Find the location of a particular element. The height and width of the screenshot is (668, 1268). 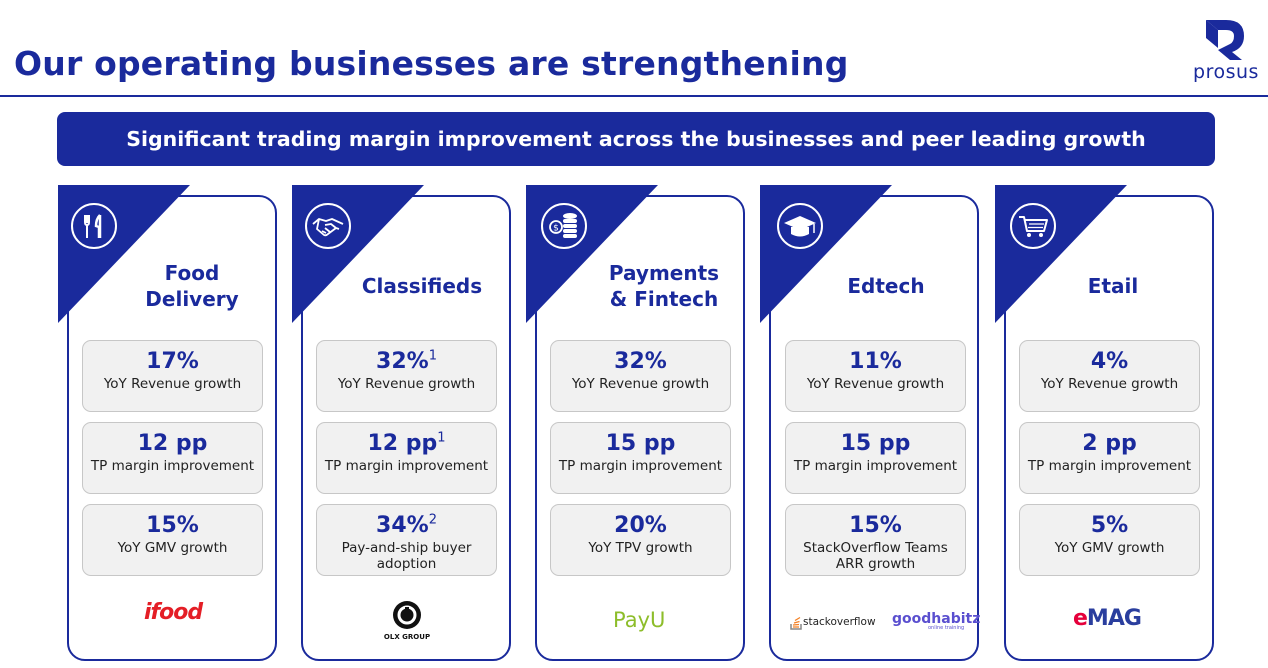

payu-logo: PayU is located at coordinates (639, 620).